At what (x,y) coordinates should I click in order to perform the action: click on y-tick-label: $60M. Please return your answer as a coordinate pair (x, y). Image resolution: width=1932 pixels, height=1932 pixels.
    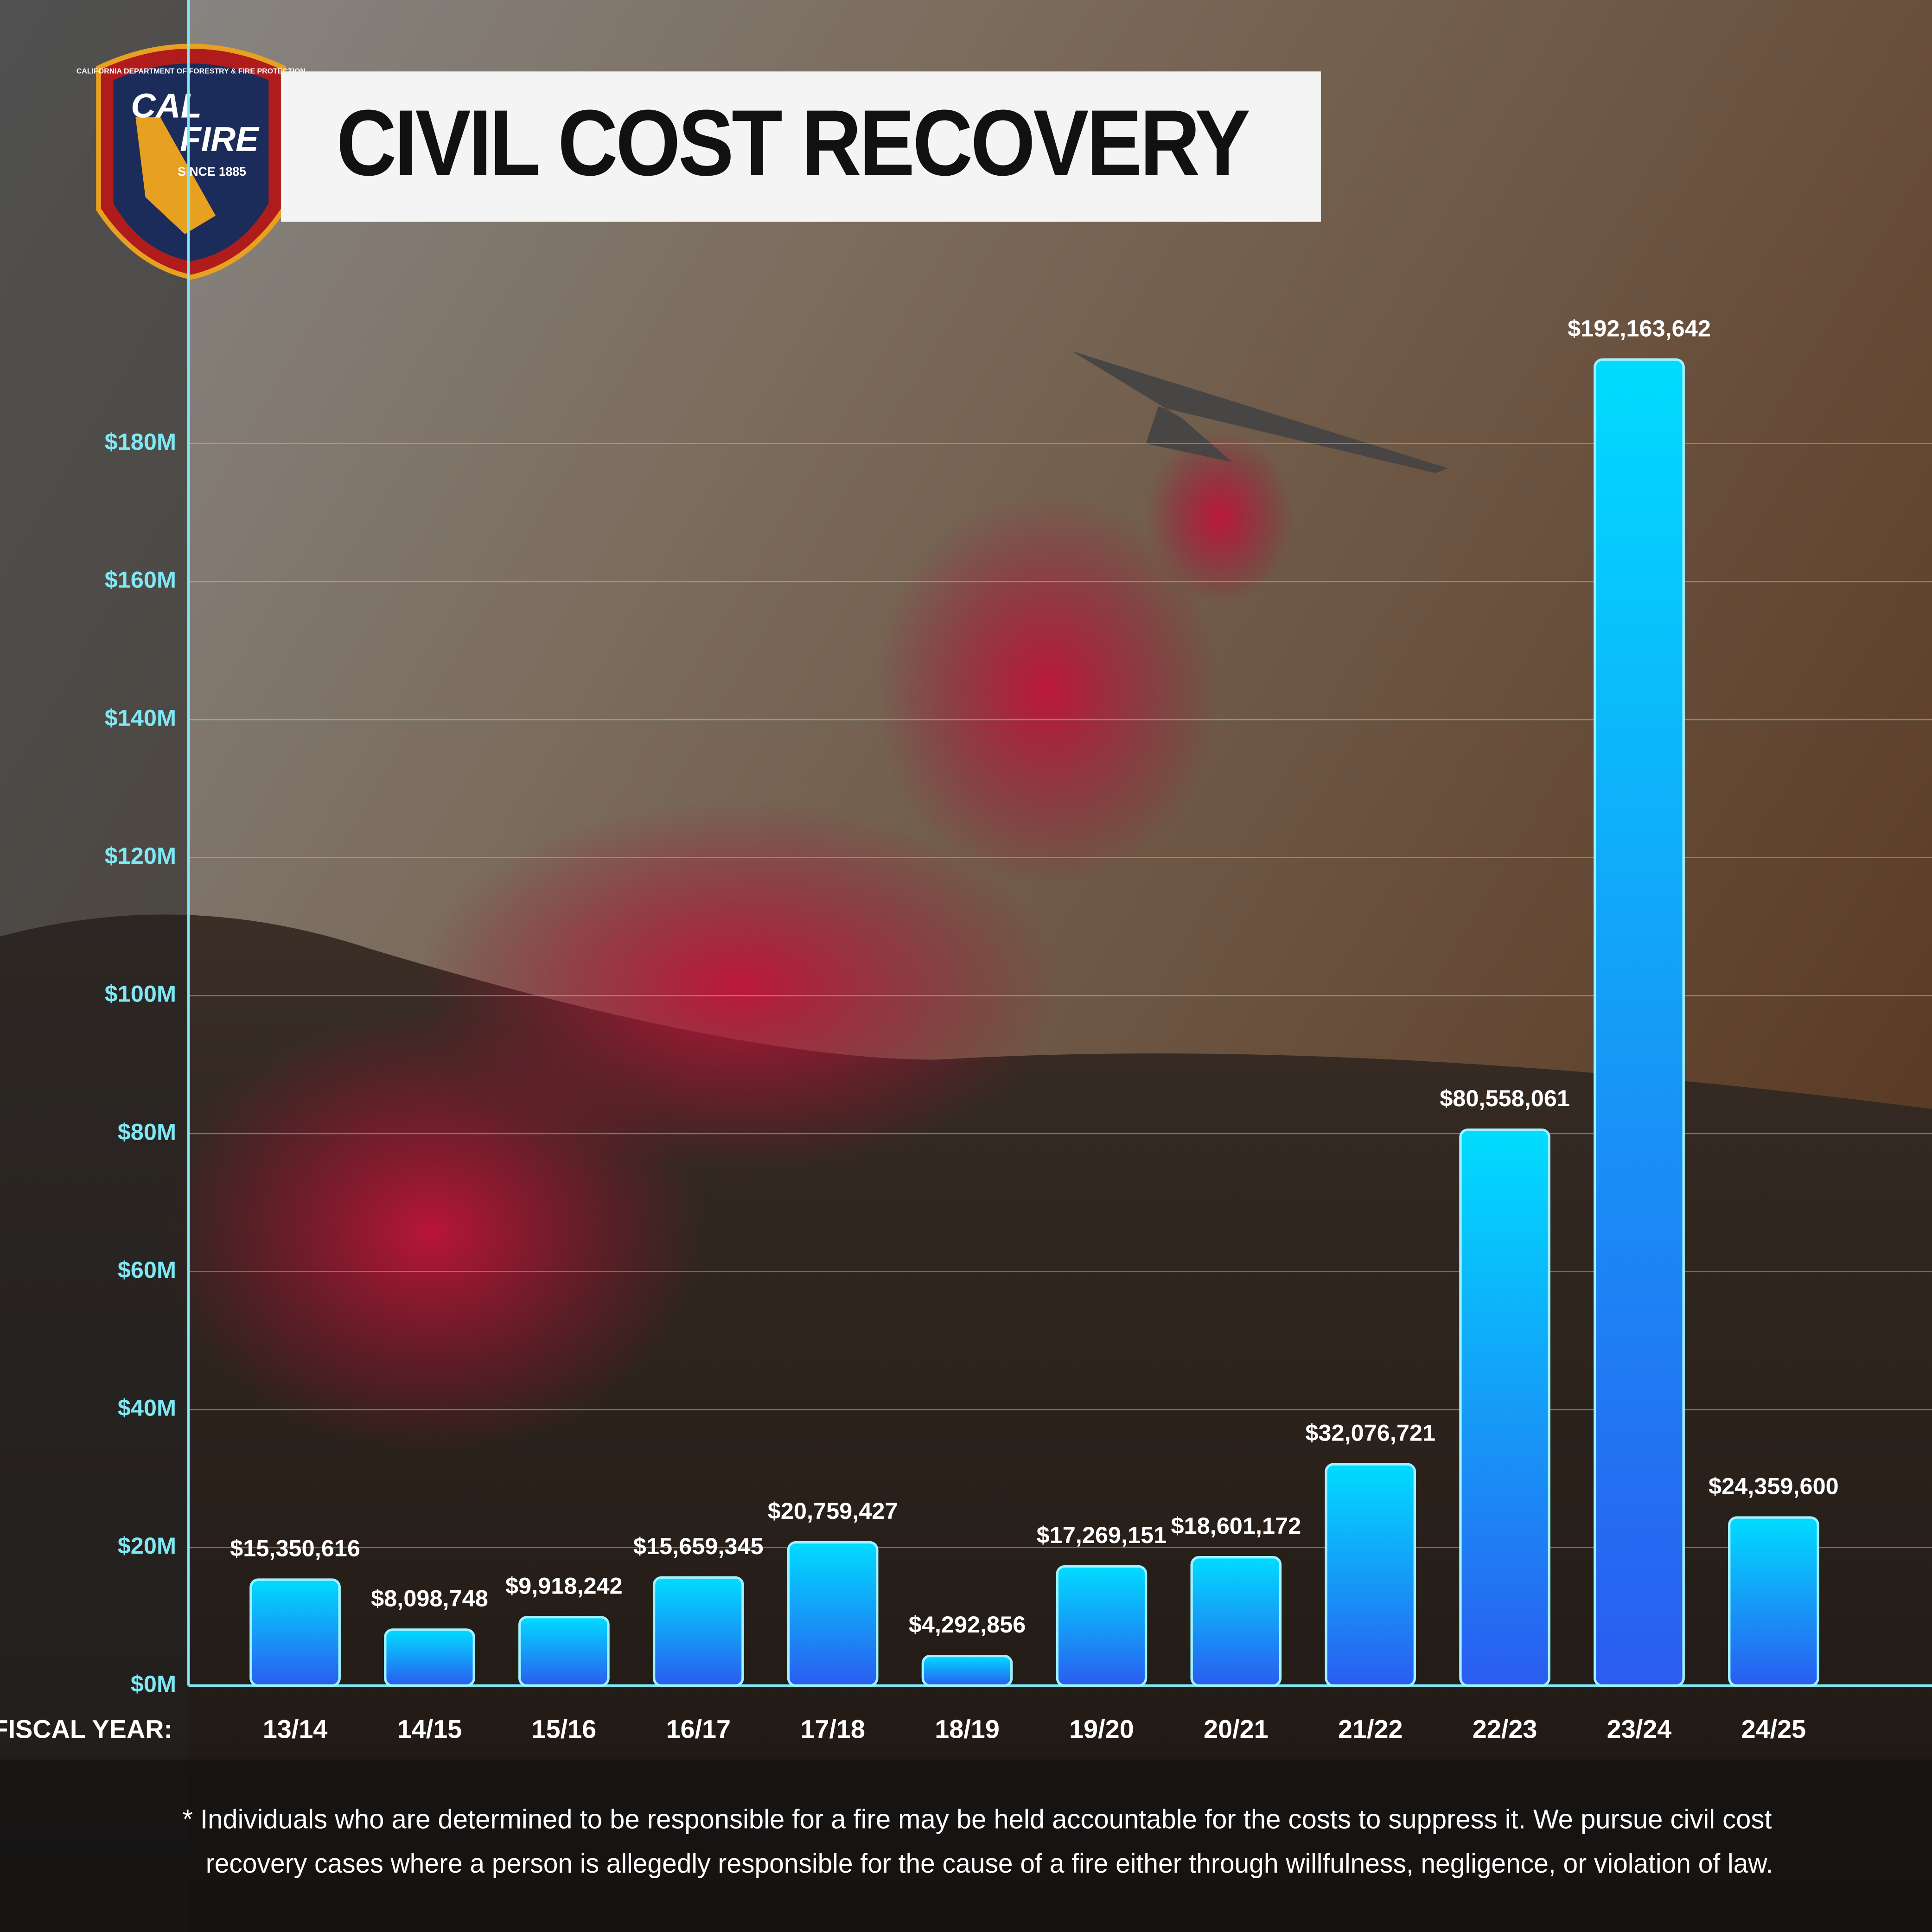
    Looking at the image, I should click on (147, 1270).